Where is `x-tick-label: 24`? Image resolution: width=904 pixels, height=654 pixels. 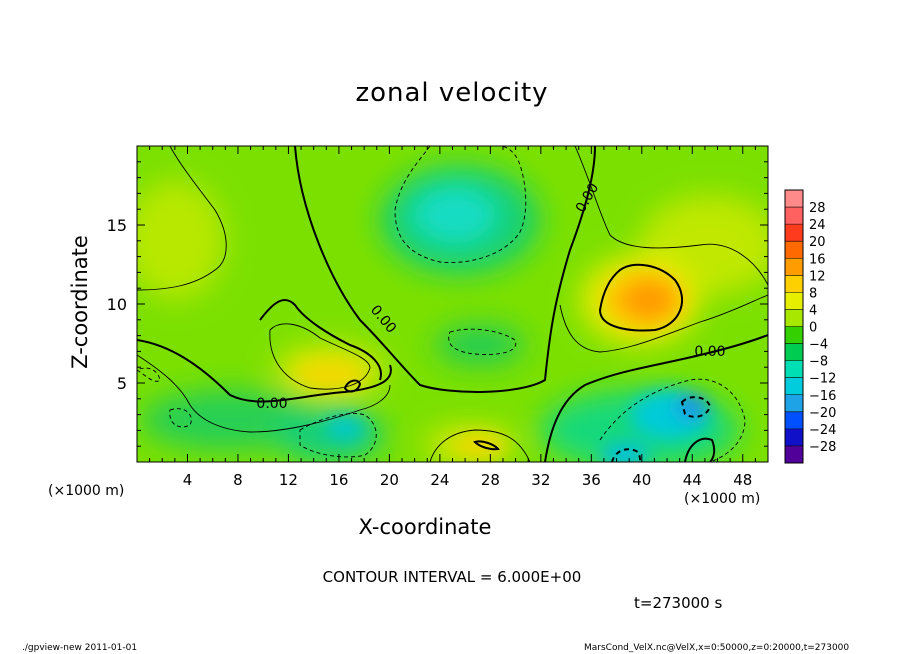 x-tick-label: 24 is located at coordinates (439, 480).